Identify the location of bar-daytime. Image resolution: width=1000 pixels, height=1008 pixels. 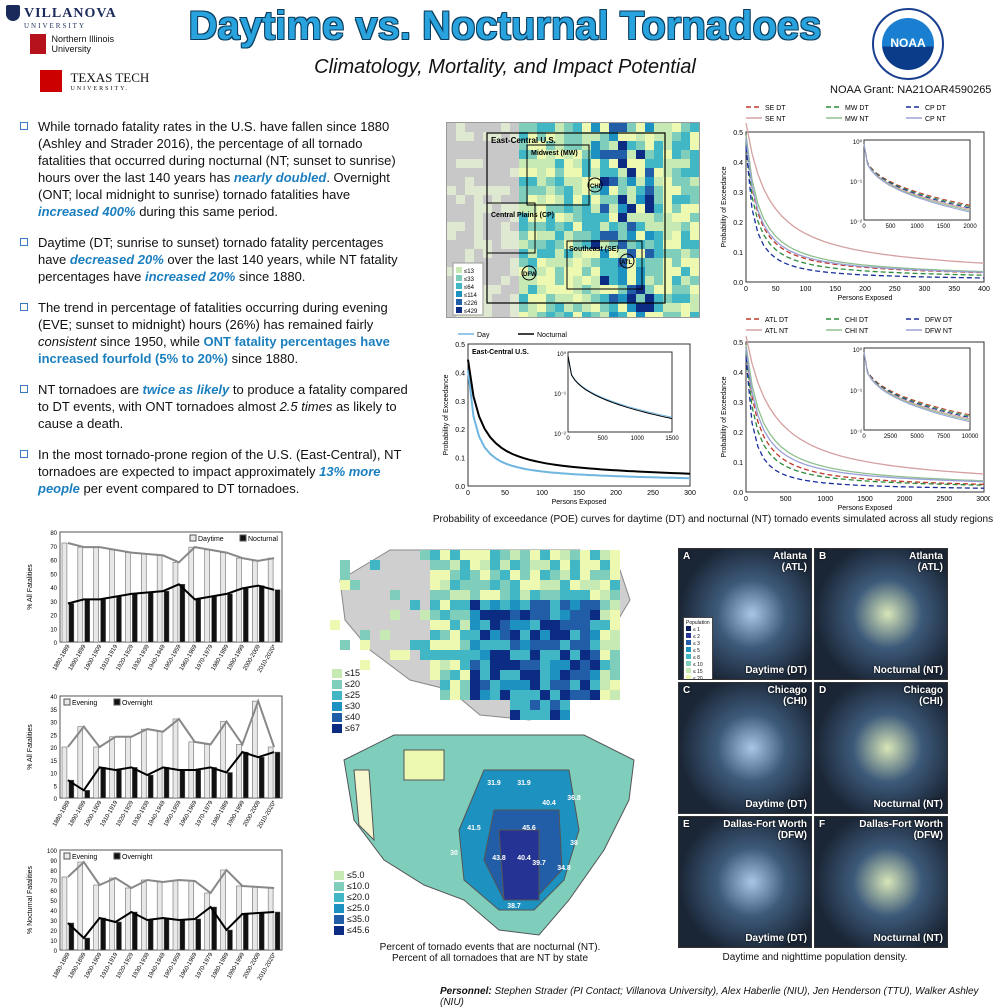
(96, 594).